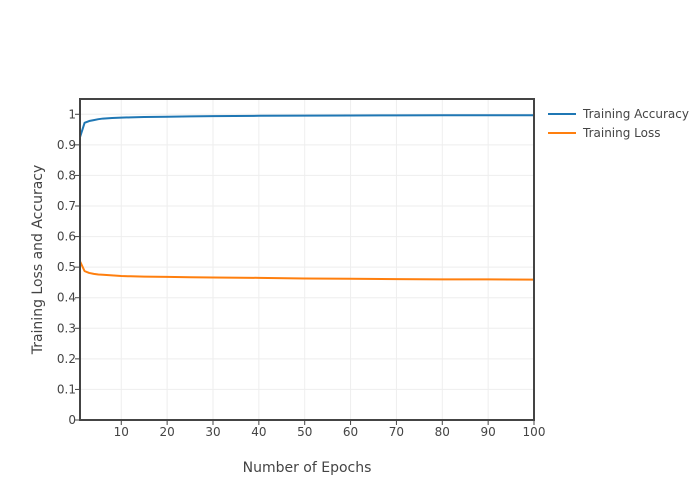 This screenshot has height=500, width=700. Describe the element at coordinates (534, 432) in the screenshot. I see `x-tick-label: 100` at that location.